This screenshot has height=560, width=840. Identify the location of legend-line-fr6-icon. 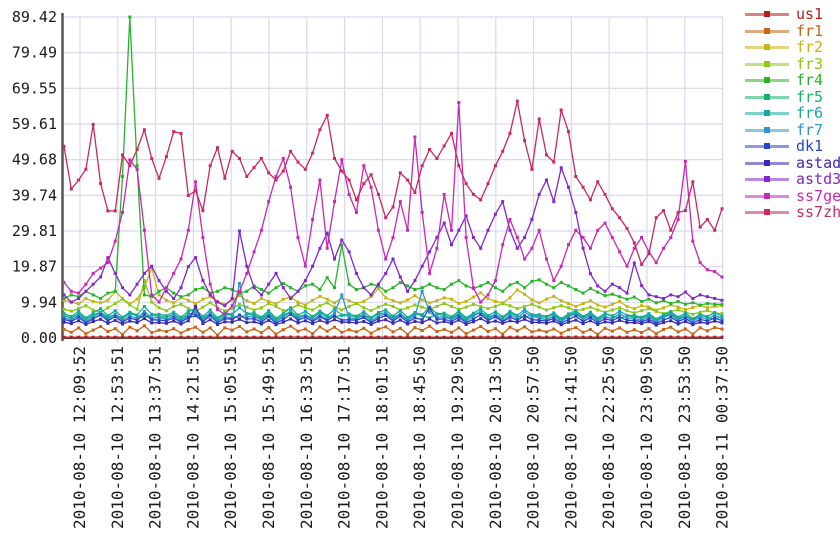
(767, 113).